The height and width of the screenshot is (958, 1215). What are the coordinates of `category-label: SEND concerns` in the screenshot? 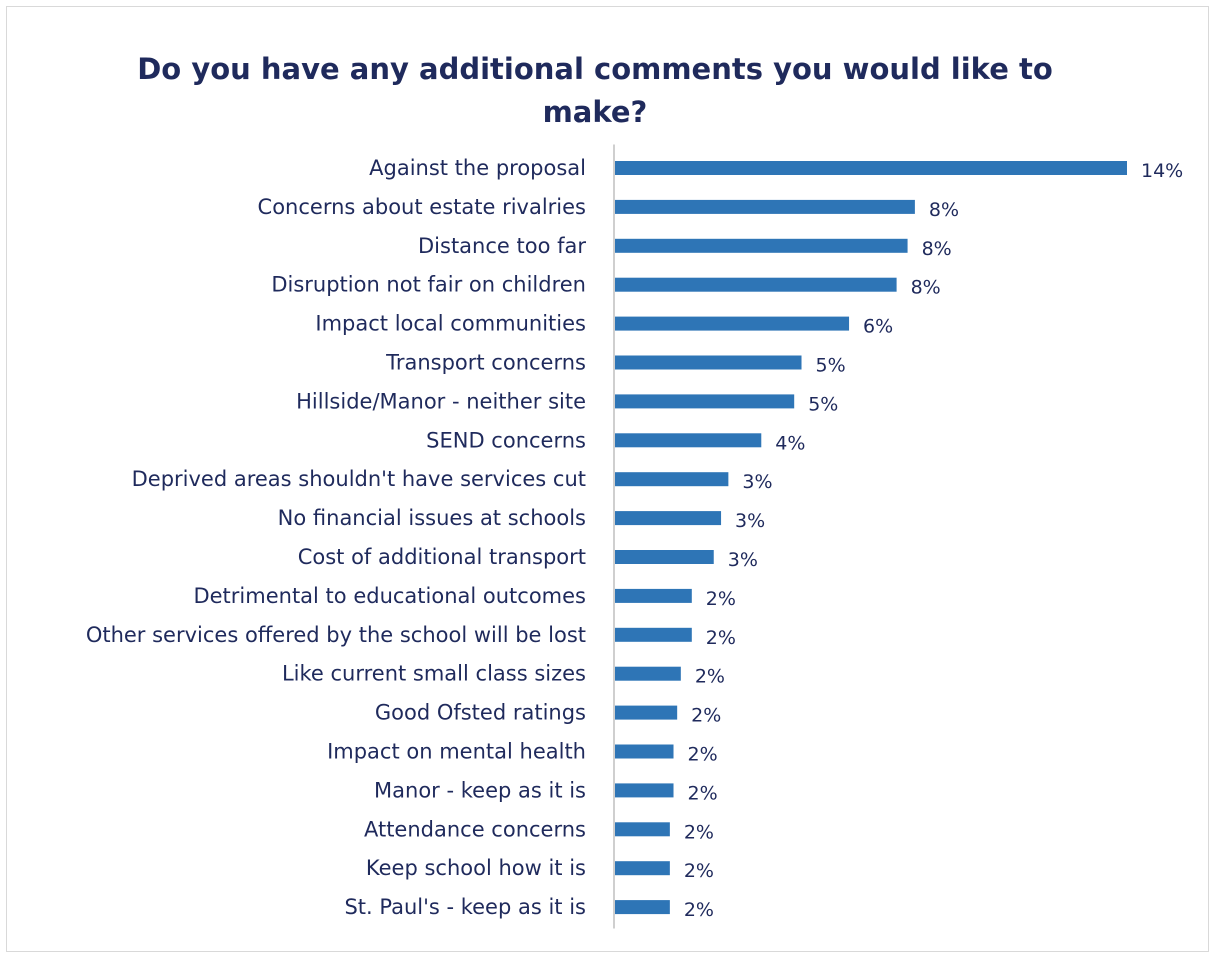 It's located at (506, 440).